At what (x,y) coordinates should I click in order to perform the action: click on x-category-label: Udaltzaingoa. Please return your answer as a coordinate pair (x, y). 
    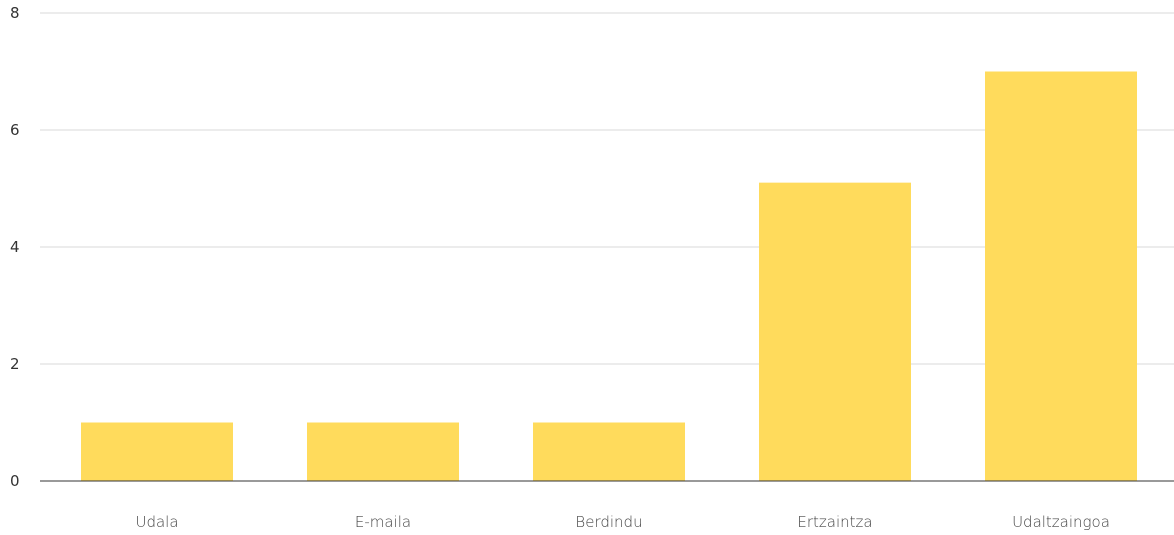
    Looking at the image, I should click on (1061, 522).